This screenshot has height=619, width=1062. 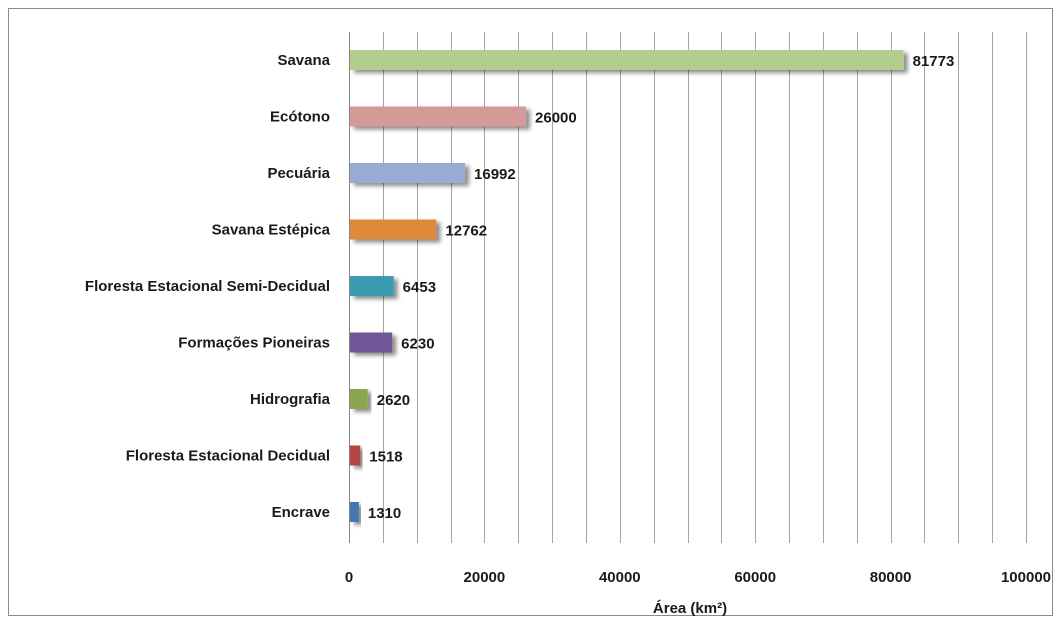 What do you see at coordinates (271, 230) in the screenshot?
I see `category-label: Savana Estépica` at bounding box center [271, 230].